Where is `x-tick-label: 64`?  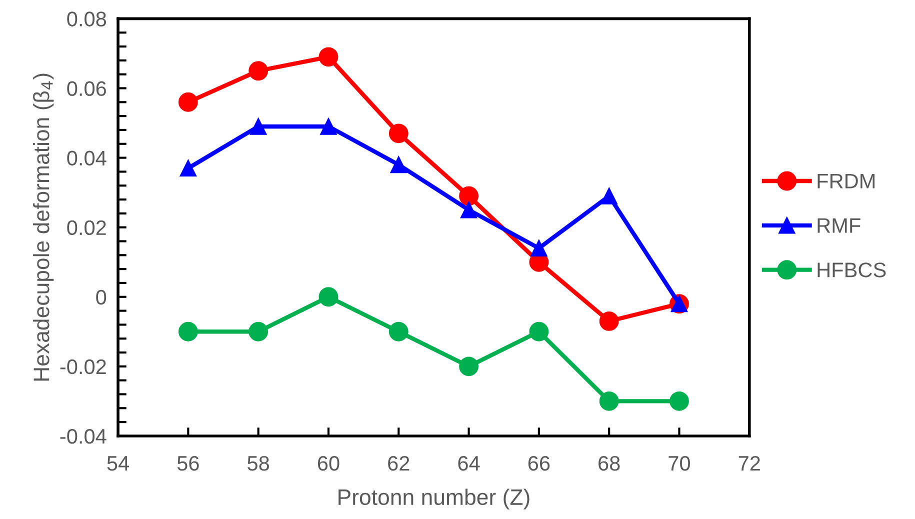 x-tick-label: 64 is located at coordinates (469, 463).